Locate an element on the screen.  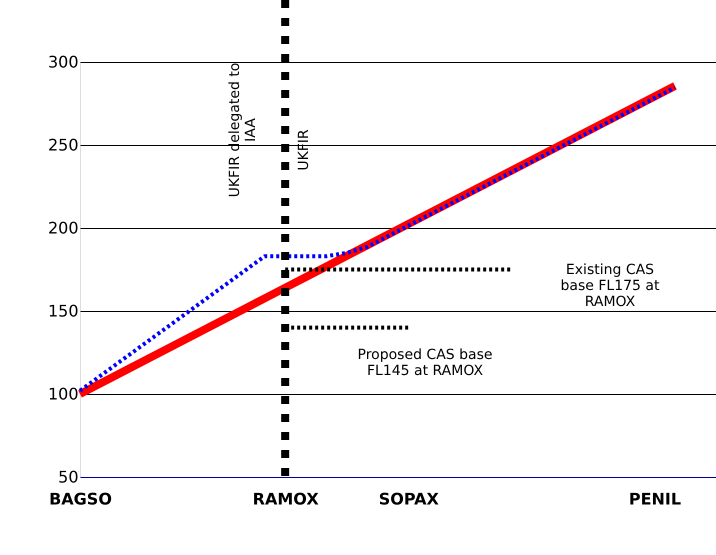
y-tick-label: 50 is located at coordinates (68, 477).